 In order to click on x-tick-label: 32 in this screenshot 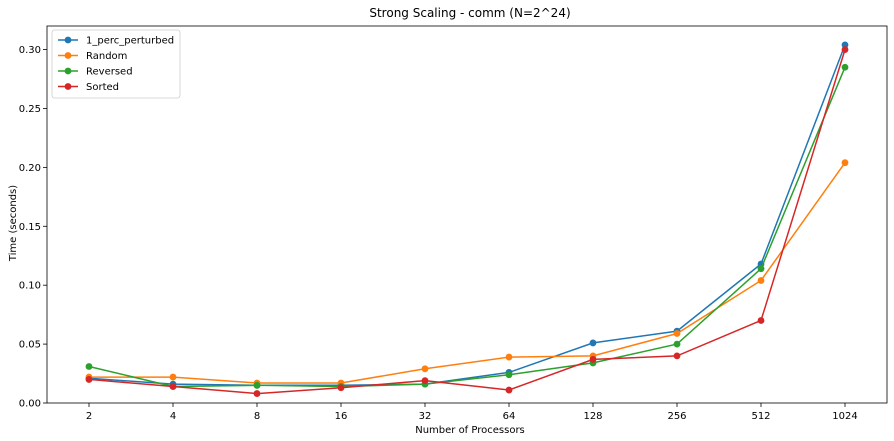, I will do `click(425, 416)`.